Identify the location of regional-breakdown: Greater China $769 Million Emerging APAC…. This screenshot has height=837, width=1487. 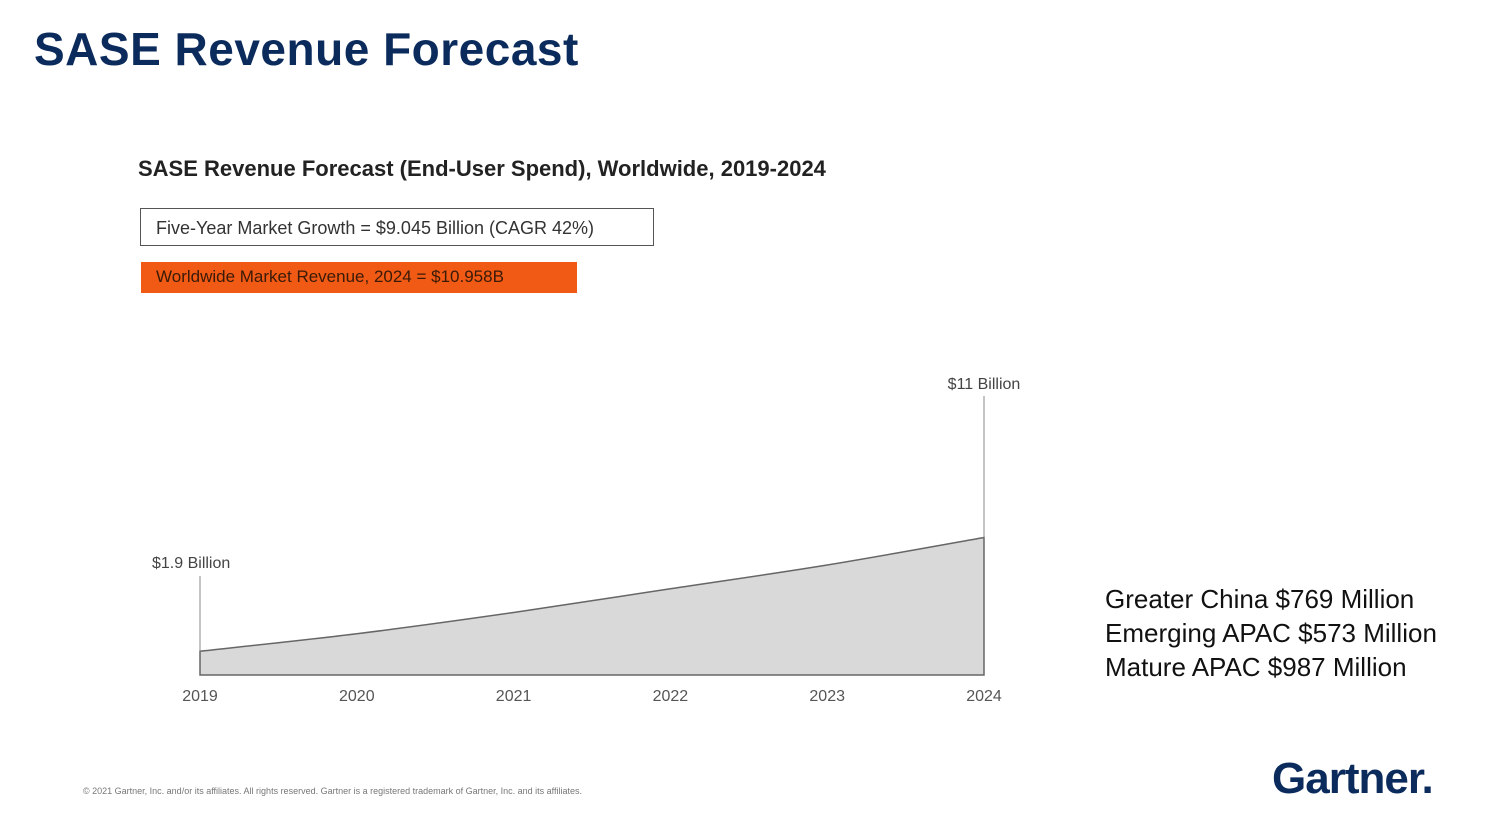
(1271, 633).